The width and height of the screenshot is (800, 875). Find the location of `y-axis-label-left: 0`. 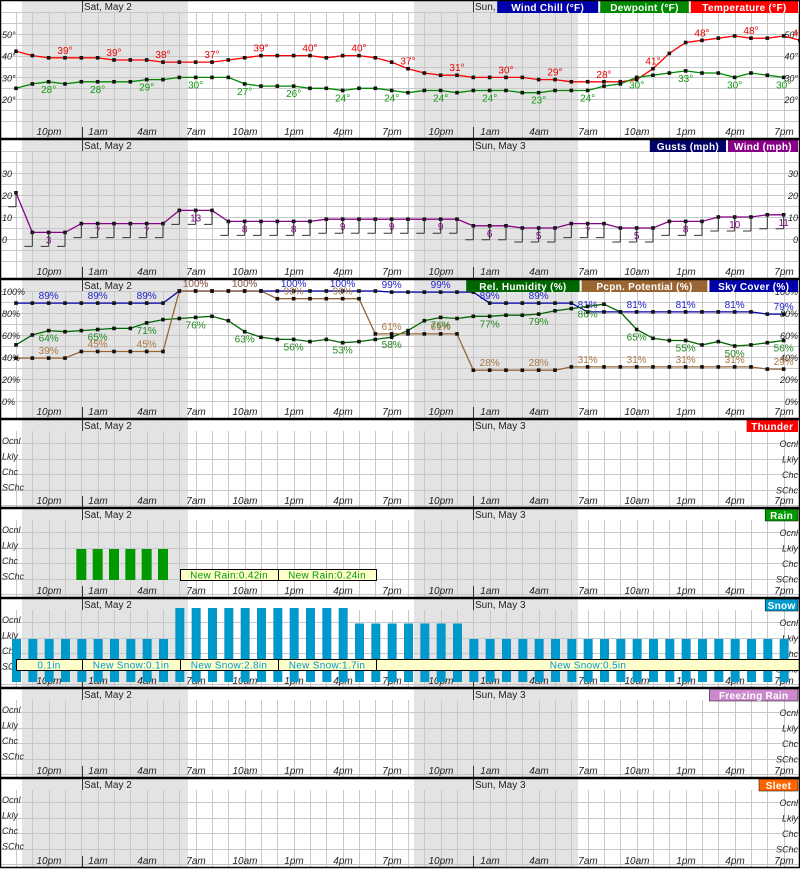

y-axis-label-left: 0 is located at coordinates (4, 240).